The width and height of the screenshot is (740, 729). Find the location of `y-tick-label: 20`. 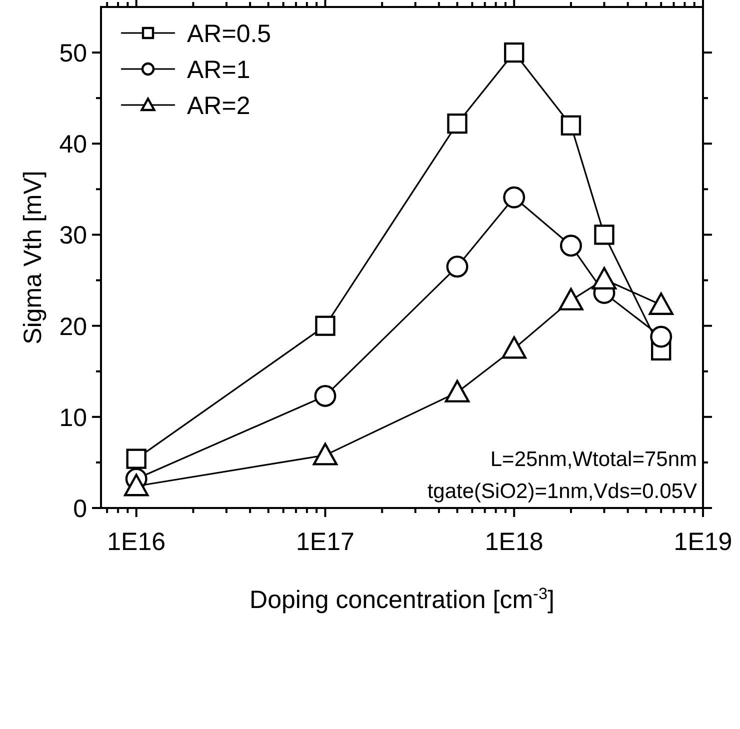

y-tick-label: 20 is located at coordinates (73, 326).